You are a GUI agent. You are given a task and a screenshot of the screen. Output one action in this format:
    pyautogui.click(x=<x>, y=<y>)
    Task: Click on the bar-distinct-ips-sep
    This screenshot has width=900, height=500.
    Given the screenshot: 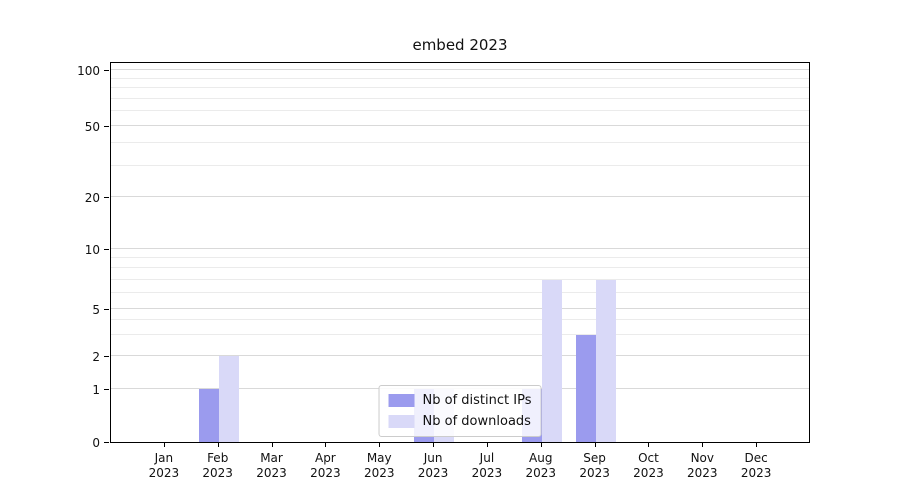 What is the action you would take?
    pyautogui.click(x=585, y=388)
    